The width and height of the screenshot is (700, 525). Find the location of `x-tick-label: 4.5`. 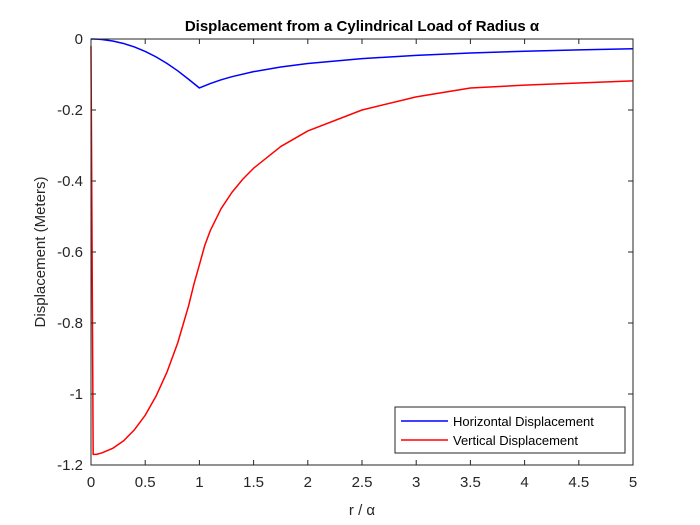

x-tick-label: 4.5 is located at coordinates (578, 482).